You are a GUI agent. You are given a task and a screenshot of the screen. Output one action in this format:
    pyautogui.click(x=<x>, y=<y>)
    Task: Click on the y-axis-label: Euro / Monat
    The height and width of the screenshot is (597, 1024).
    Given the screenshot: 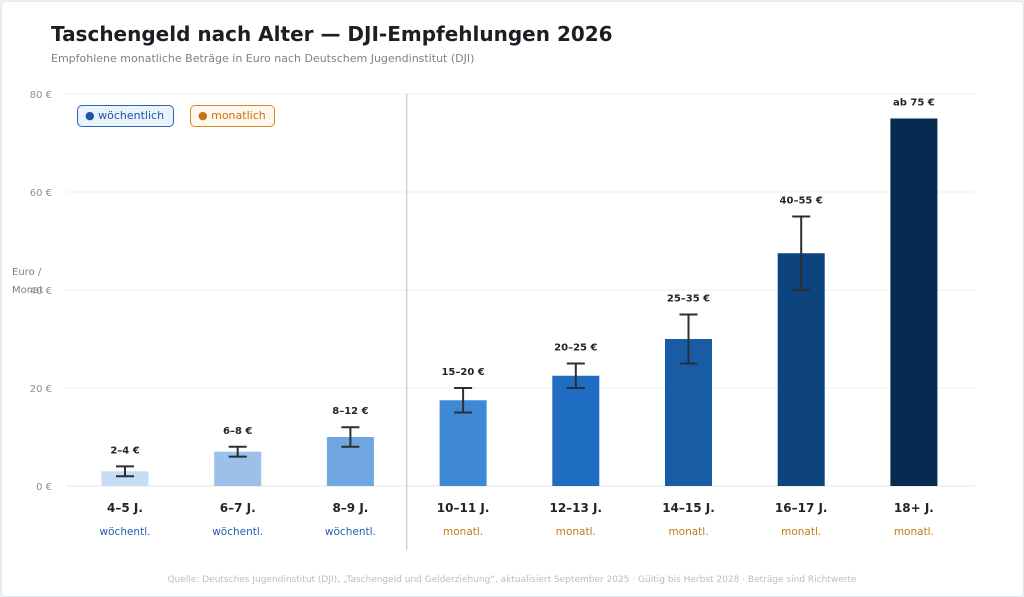 What is the action you would take?
    pyautogui.click(x=28, y=281)
    